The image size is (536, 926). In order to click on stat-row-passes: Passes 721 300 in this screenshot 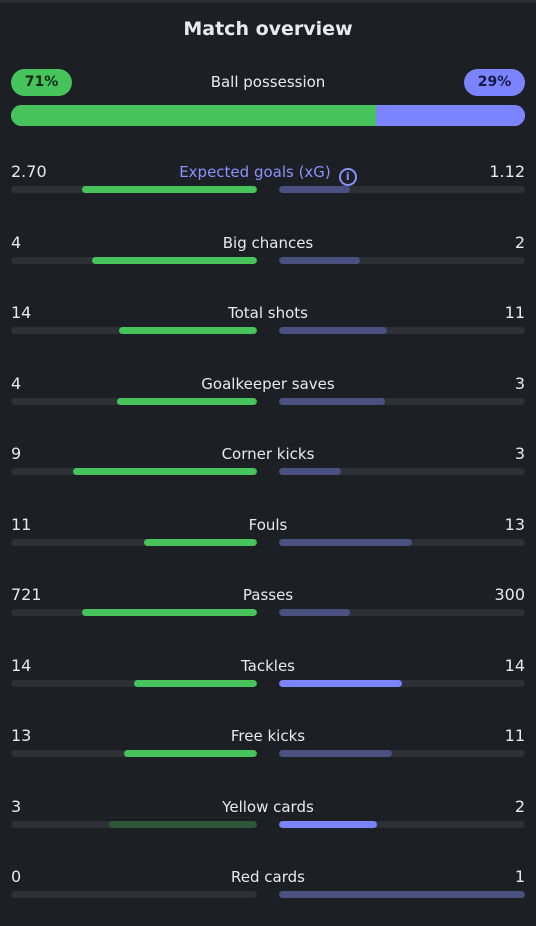, I will do `click(268, 605)`.